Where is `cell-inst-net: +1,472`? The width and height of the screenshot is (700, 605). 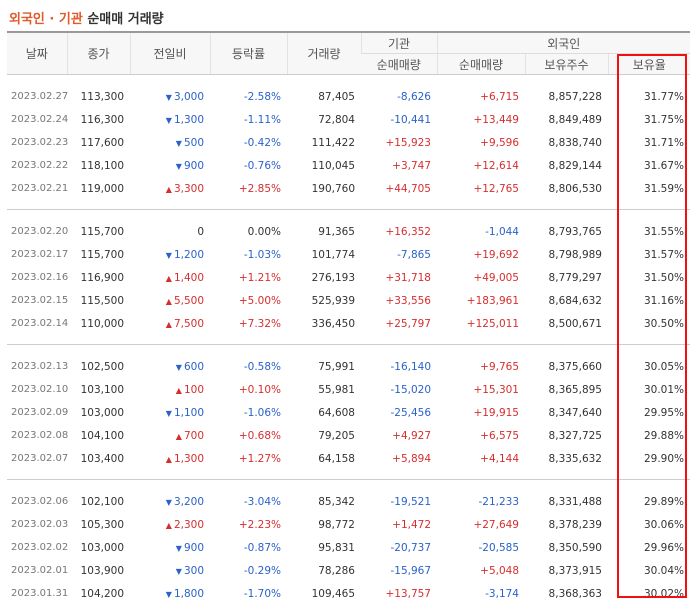
cell-inst-net: +1,472 is located at coordinates (399, 524).